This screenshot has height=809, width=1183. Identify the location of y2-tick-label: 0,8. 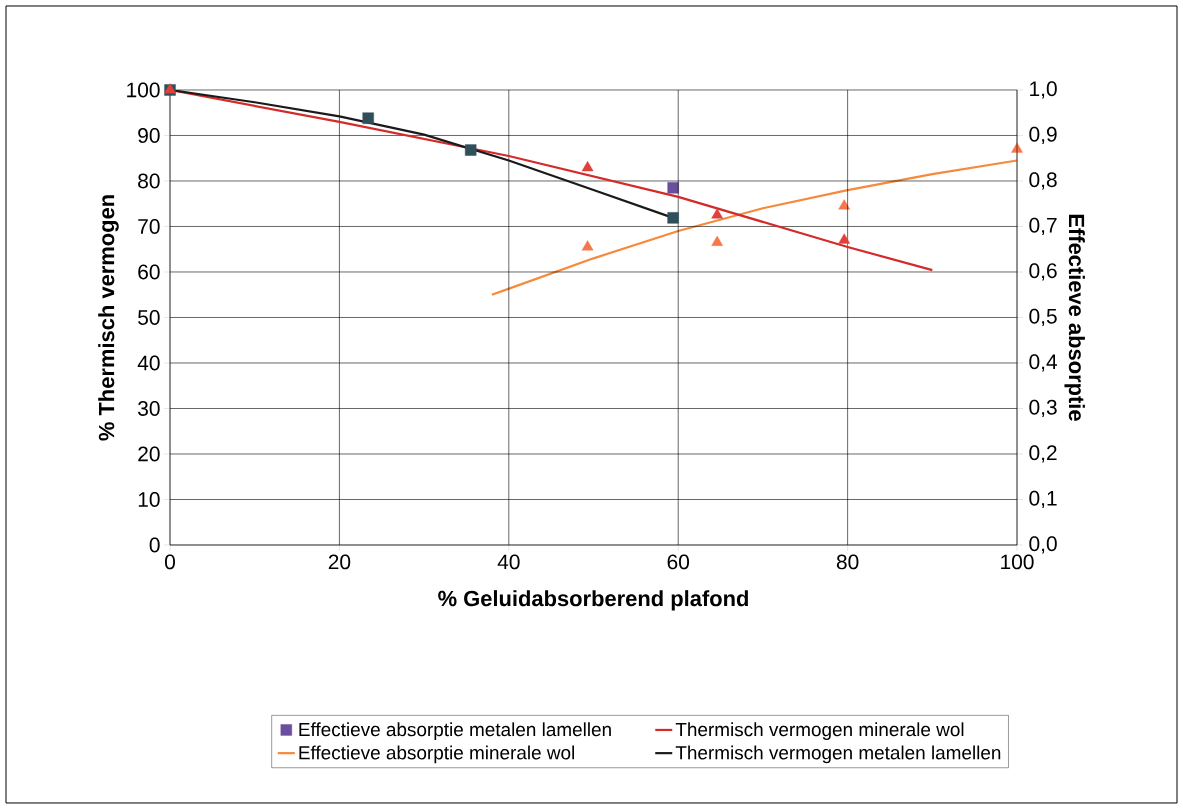
(1043, 181).